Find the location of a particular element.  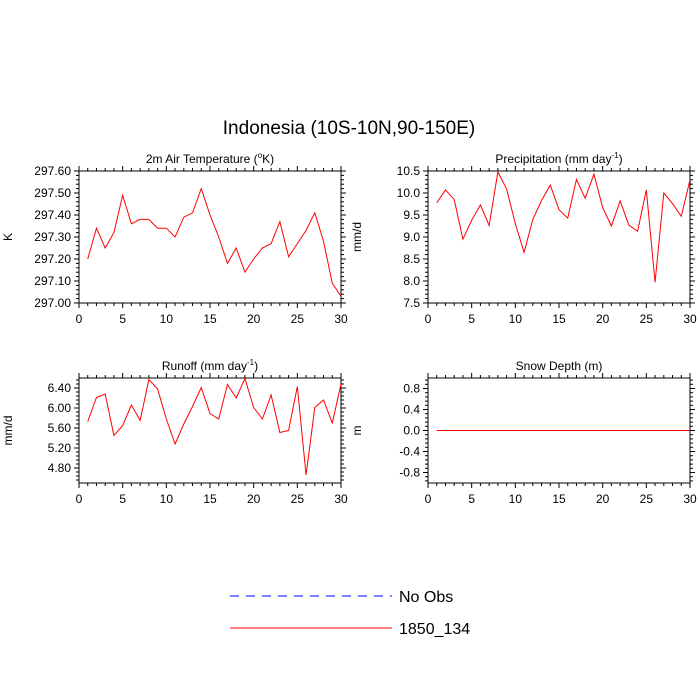

y-tick-label: 5.20 is located at coordinates (60, 448).